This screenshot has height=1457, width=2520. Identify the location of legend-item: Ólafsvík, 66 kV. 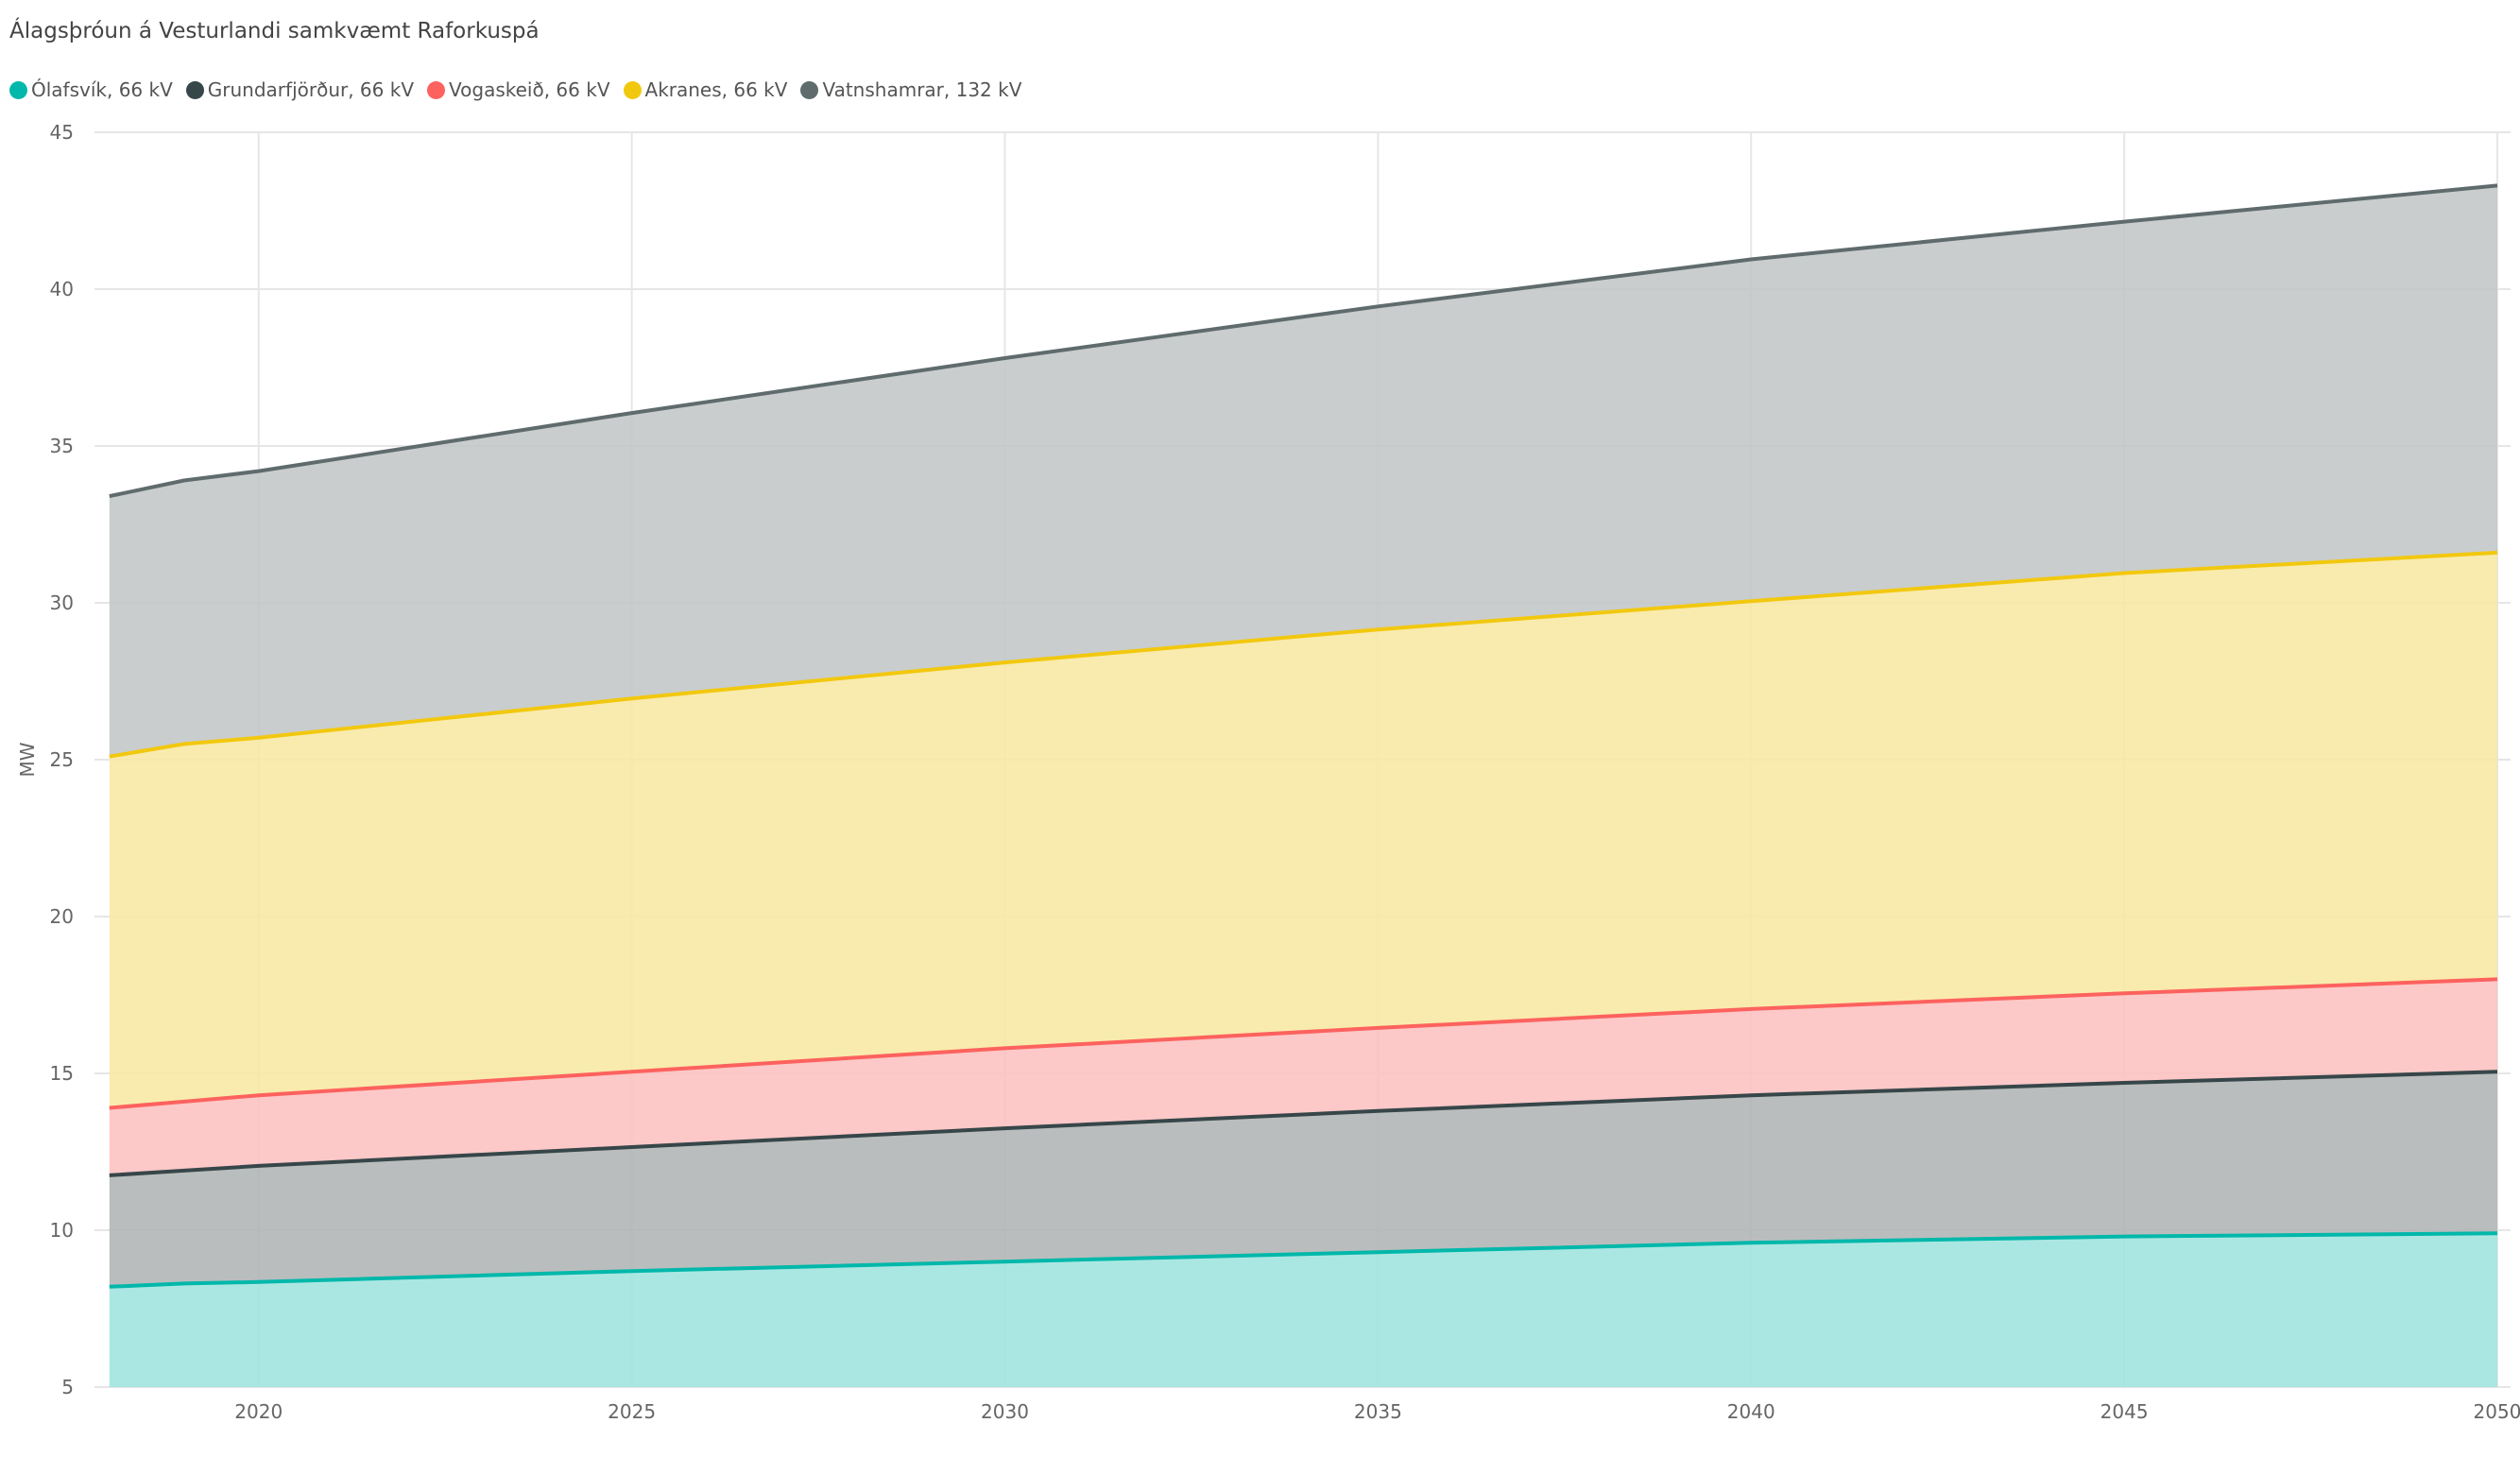
(91, 89).